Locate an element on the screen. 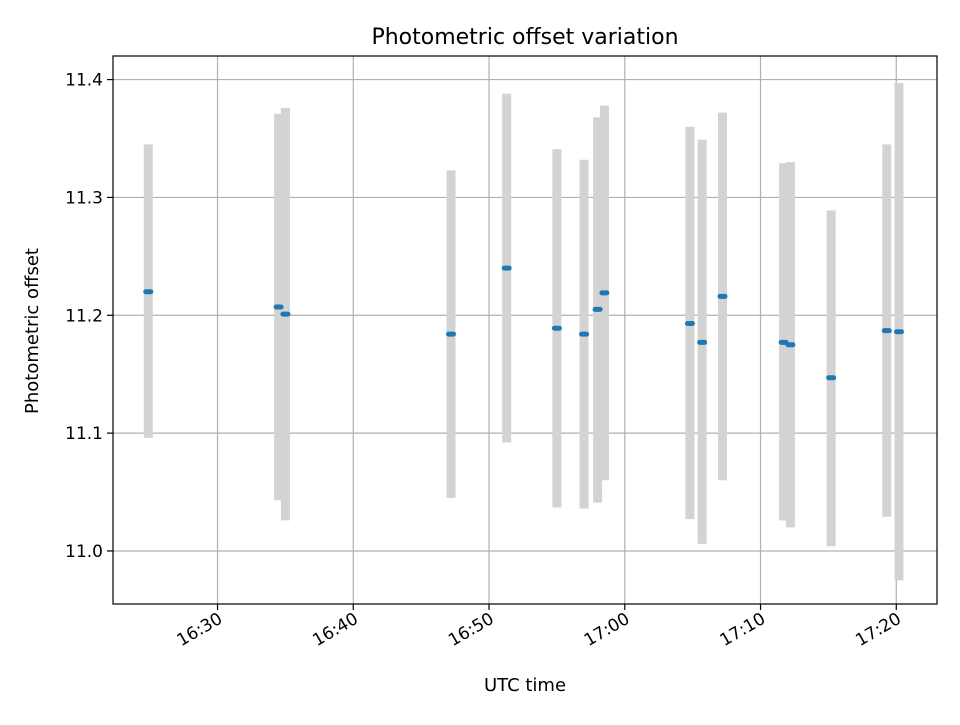 Image resolution: width=960 pixels, height=725 pixels. chart-title: Photometric offset variation is located at coordinates (524, 37).